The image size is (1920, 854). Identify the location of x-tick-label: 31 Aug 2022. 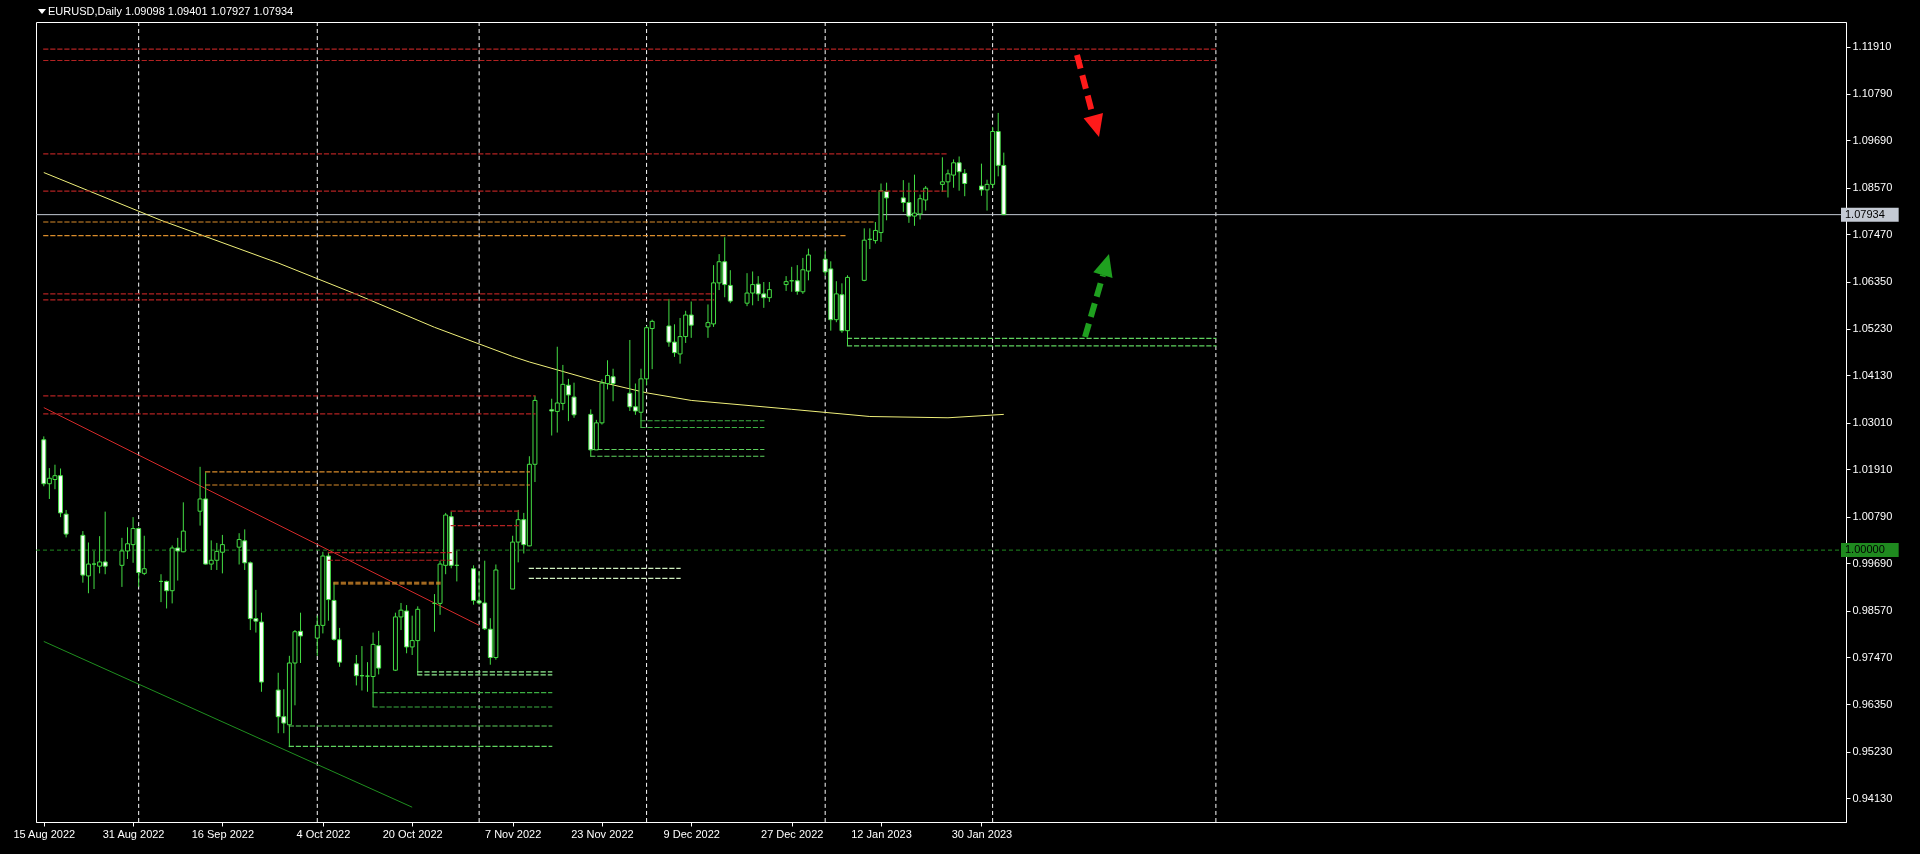
(133, 833).